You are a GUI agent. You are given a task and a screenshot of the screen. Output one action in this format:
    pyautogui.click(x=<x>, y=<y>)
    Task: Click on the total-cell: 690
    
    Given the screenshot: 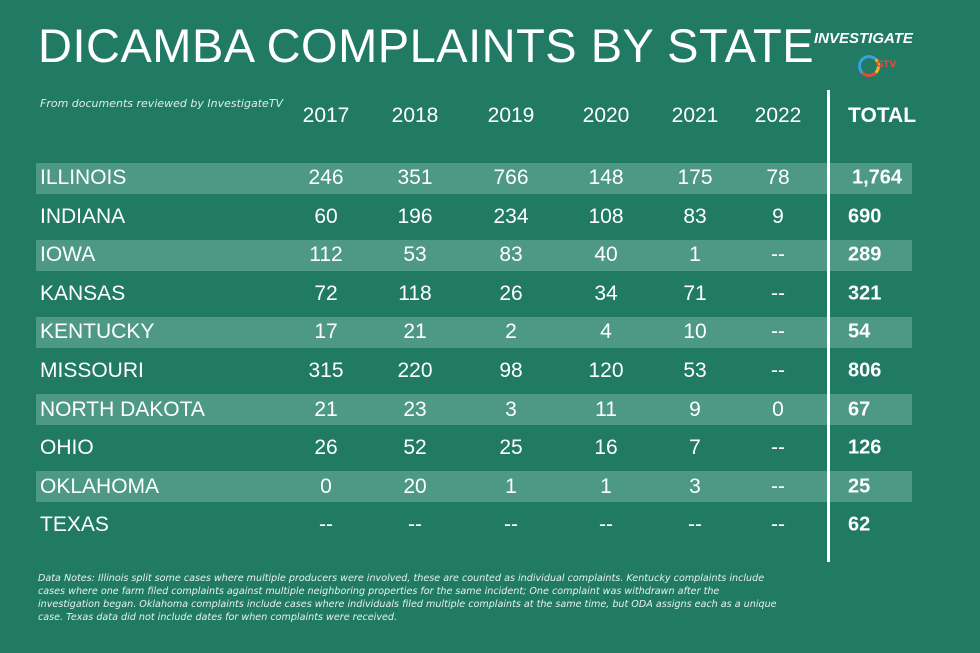 What is the action you would take?
    pyautogui.click(x=865, y=216)
    